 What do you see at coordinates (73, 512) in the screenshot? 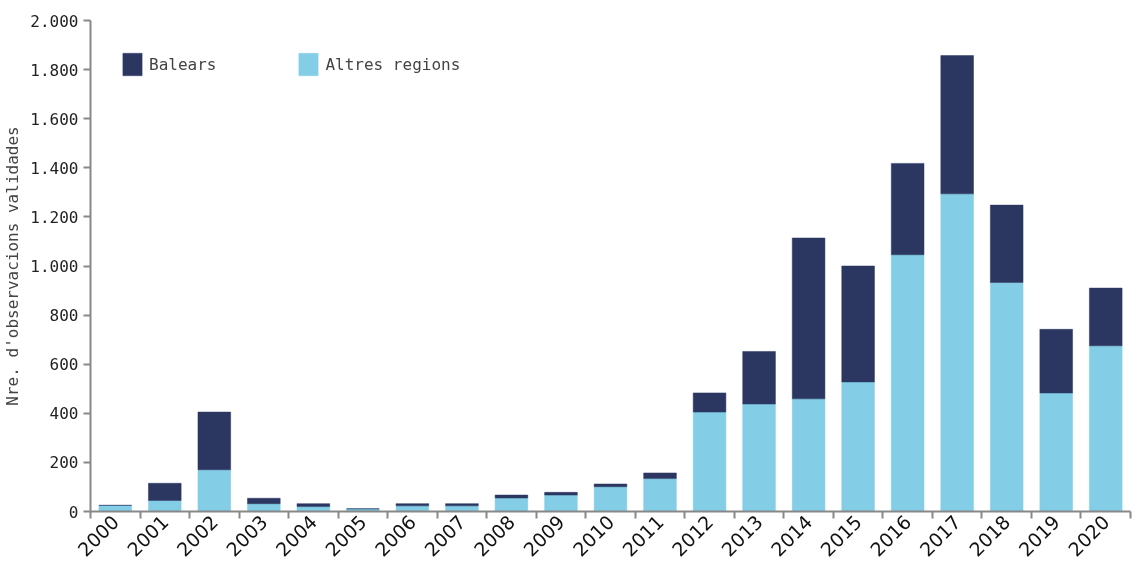
I see `y-tick-label: 0` at bounding box center [73, 512].